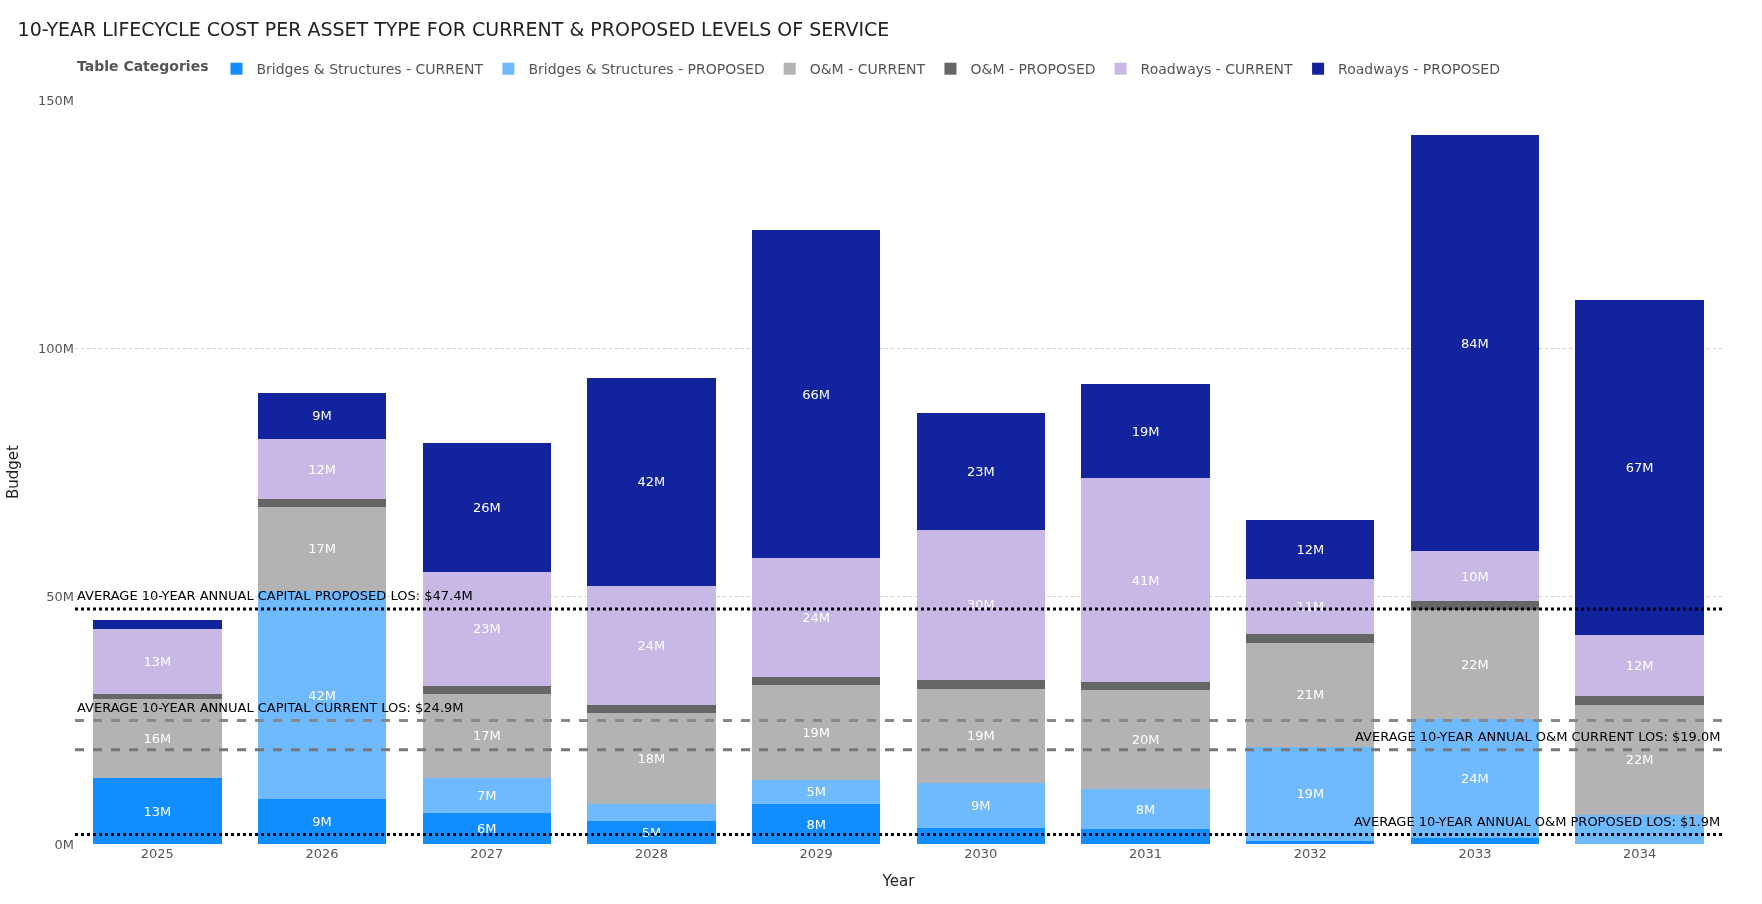  I want to click on data-label: 7M, so click(487, 795).